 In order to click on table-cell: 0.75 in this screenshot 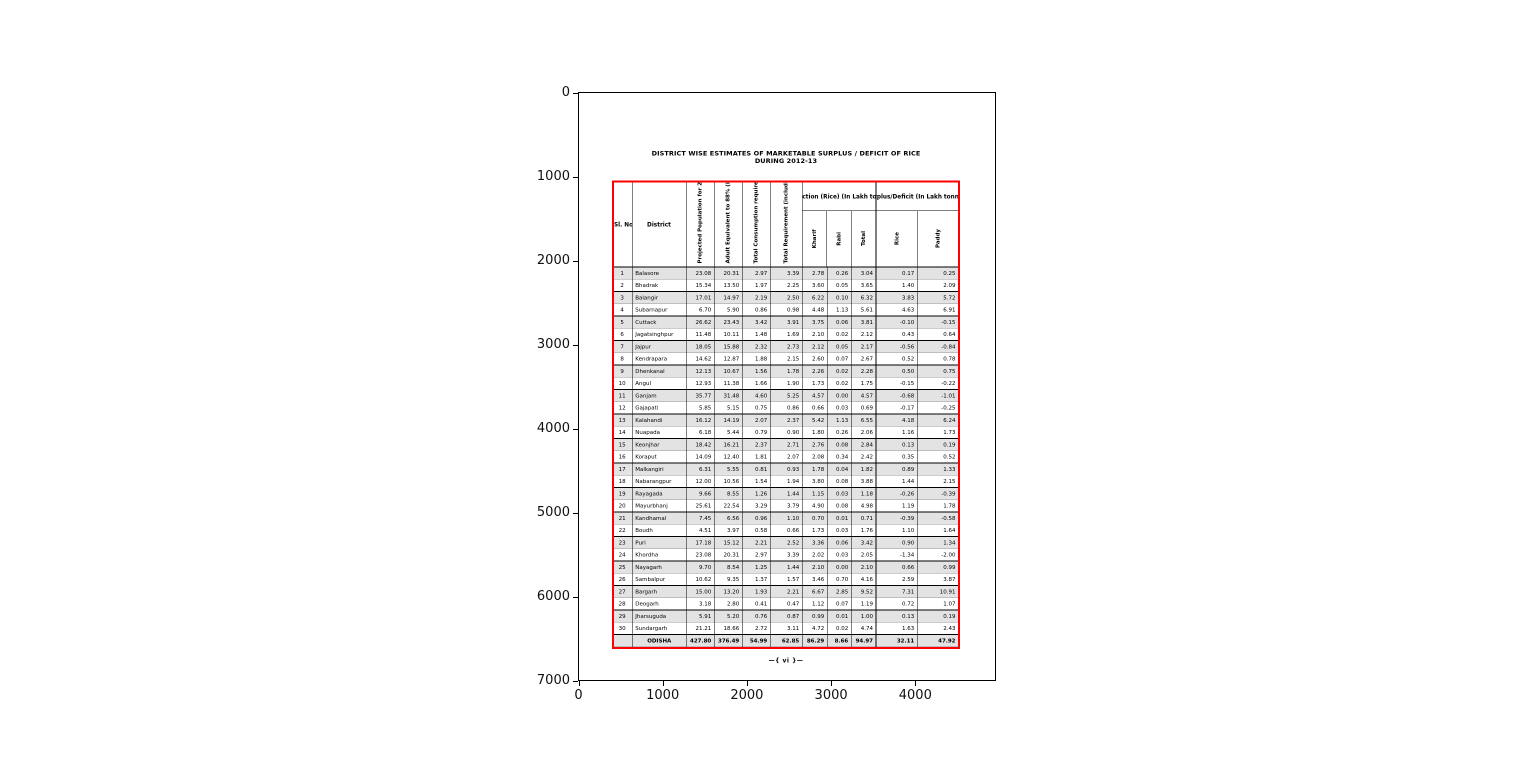, I will do `click(937, 371)`.